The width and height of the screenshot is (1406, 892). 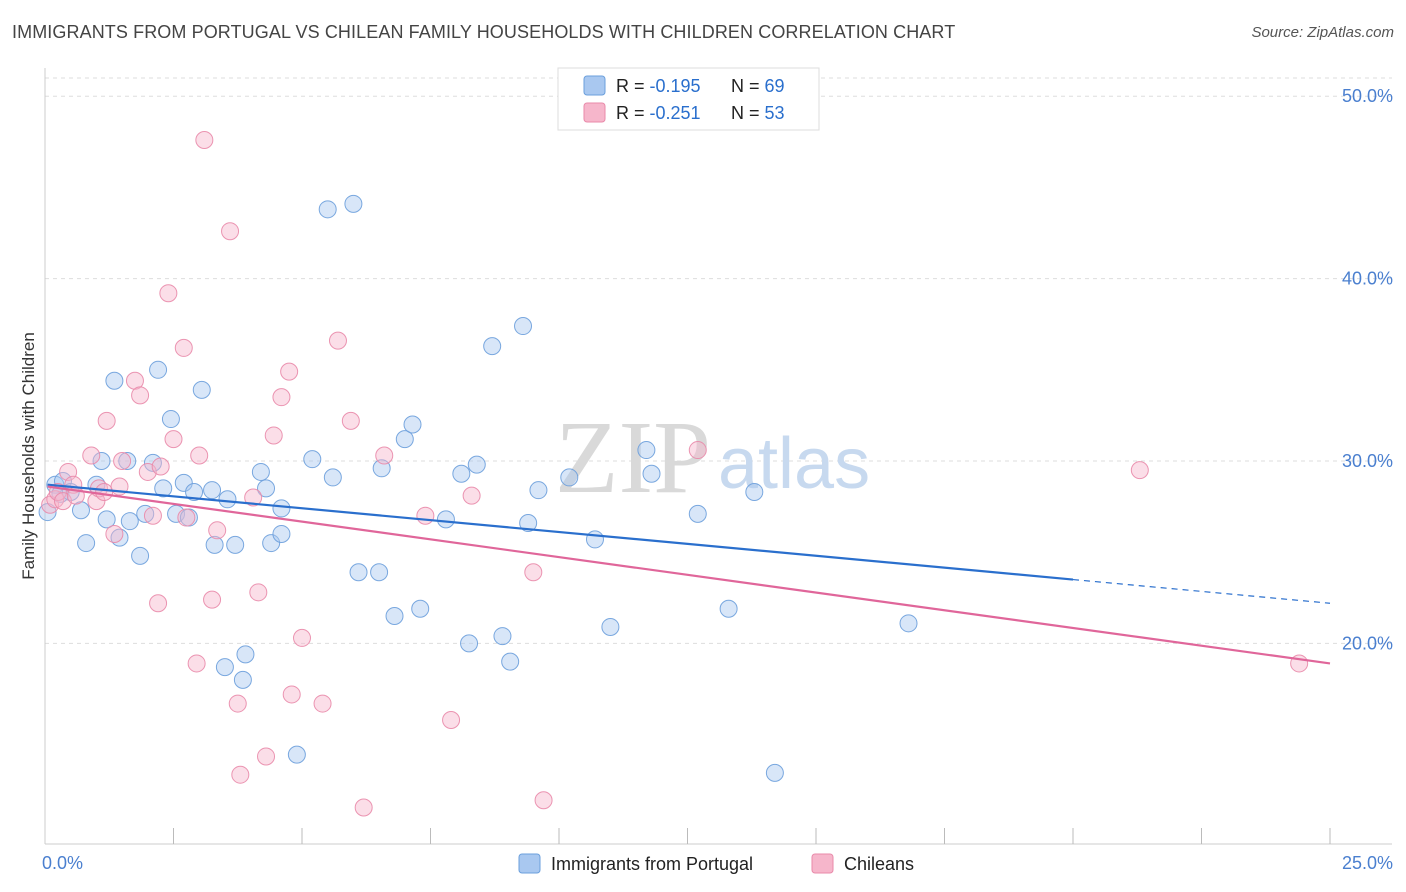 I want to click on legend-n-value: 69, so click(x=775, y=86).